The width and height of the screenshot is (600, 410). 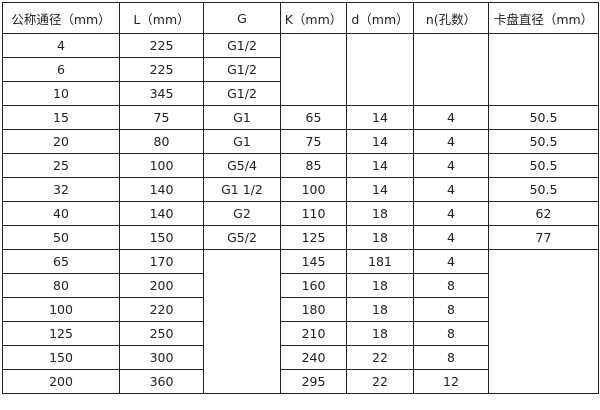 What do you see at coordinates (313, 309) in the screenshot?
I see `table-cell: 180` at bounding box center [313, 309].